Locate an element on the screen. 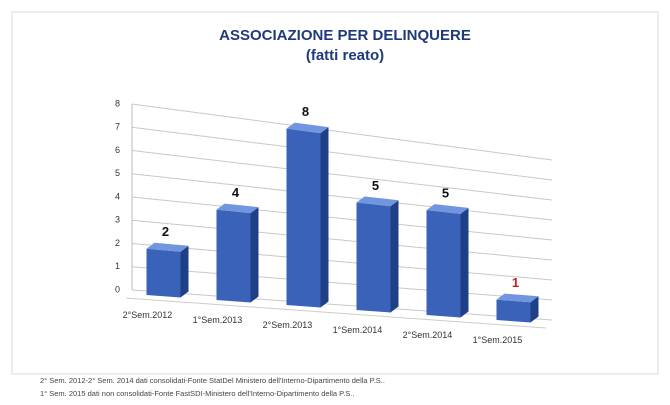 The width and height of the screenshot is (670, 405). y-tick-label: 5 is located at coordinates (117, 173).